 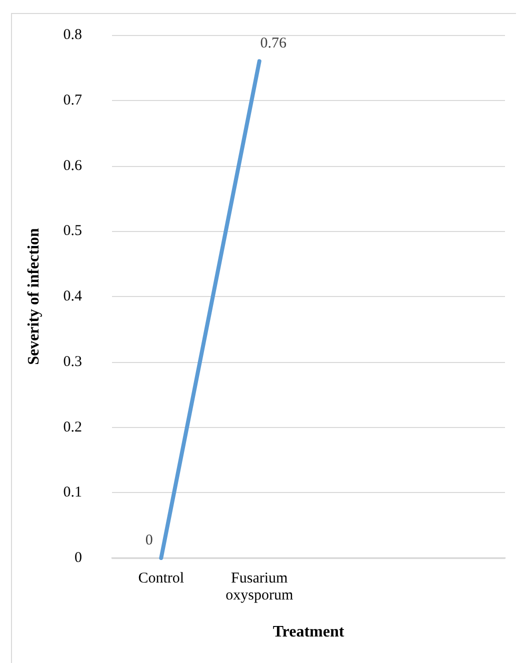 What do you see at coordinates (72, 35) in the screenshot?
I see `y-tick-label: 0.8` at bounding box center [72, 35].